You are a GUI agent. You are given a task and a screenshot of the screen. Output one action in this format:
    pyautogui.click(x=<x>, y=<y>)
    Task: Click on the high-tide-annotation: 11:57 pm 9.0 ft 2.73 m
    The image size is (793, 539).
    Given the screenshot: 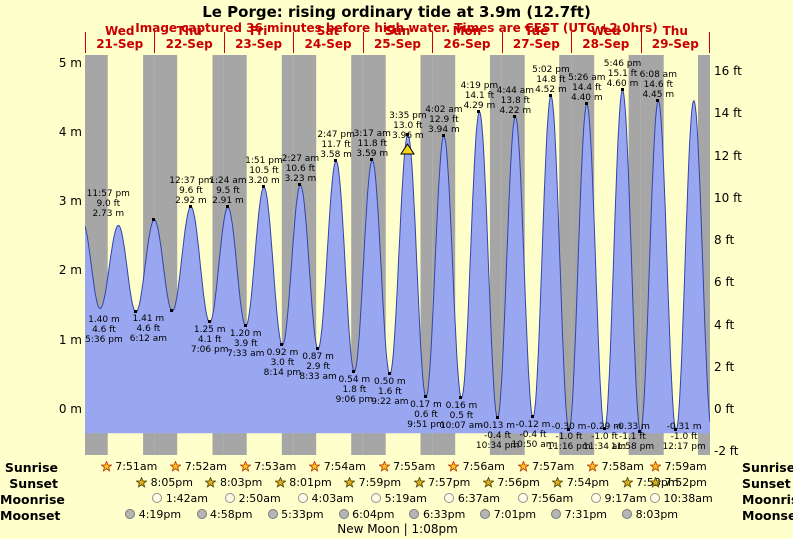 What is the action you would take?
    pyautogui.click(x=108, y=204)
    